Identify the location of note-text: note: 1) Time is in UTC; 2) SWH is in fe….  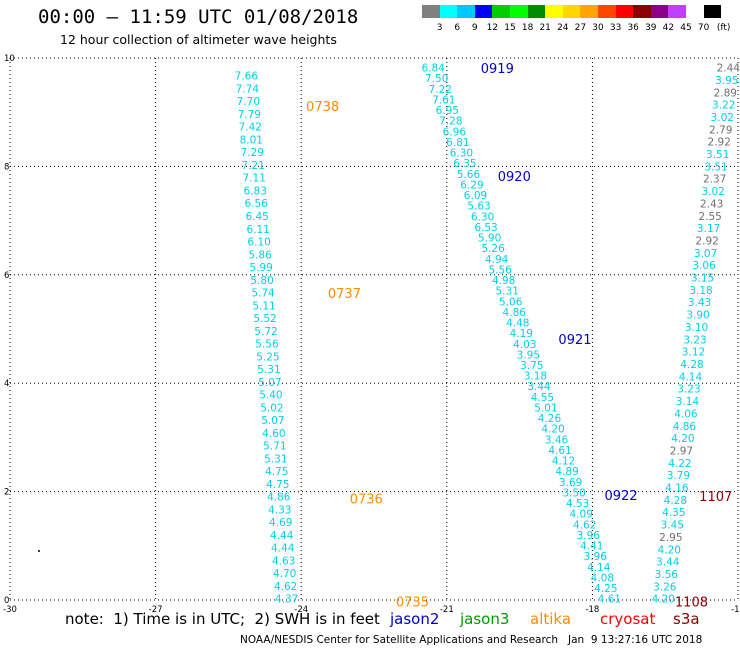
(222, 619).